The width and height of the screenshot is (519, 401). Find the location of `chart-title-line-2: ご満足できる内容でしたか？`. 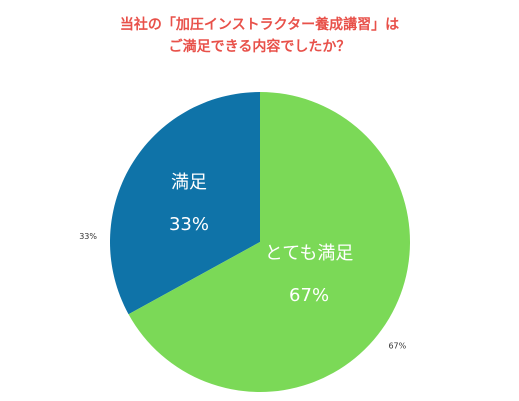

chart-title-line-2: ご満足できる内容でしたか？ is located at coordinates (259, 47).